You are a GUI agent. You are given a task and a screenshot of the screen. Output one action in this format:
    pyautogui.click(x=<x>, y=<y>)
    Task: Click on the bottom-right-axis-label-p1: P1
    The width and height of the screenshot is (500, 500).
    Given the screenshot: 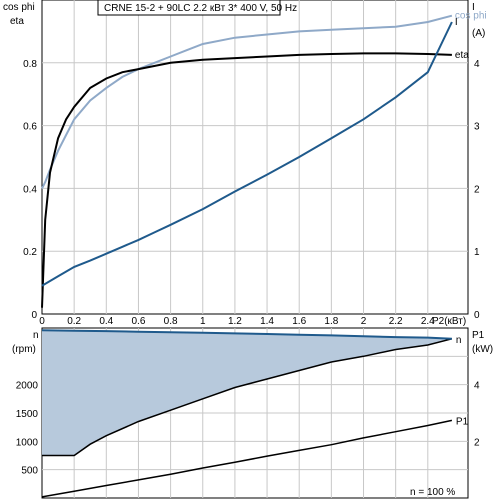 What is the action you would take?
    pyautogui.click(x=478, y=335)
    